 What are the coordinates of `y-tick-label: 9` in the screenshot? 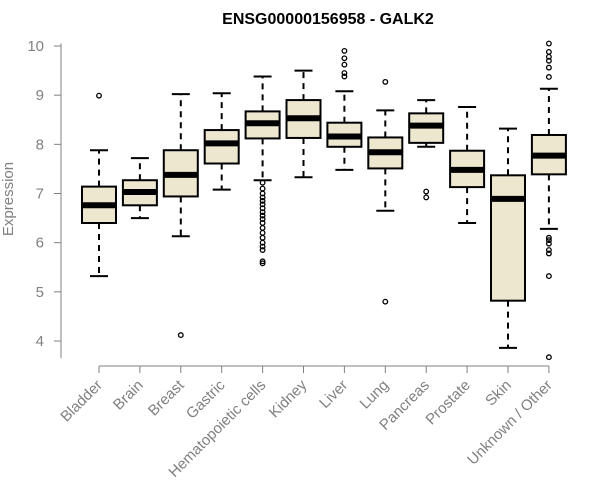 It's located at (40, 95).